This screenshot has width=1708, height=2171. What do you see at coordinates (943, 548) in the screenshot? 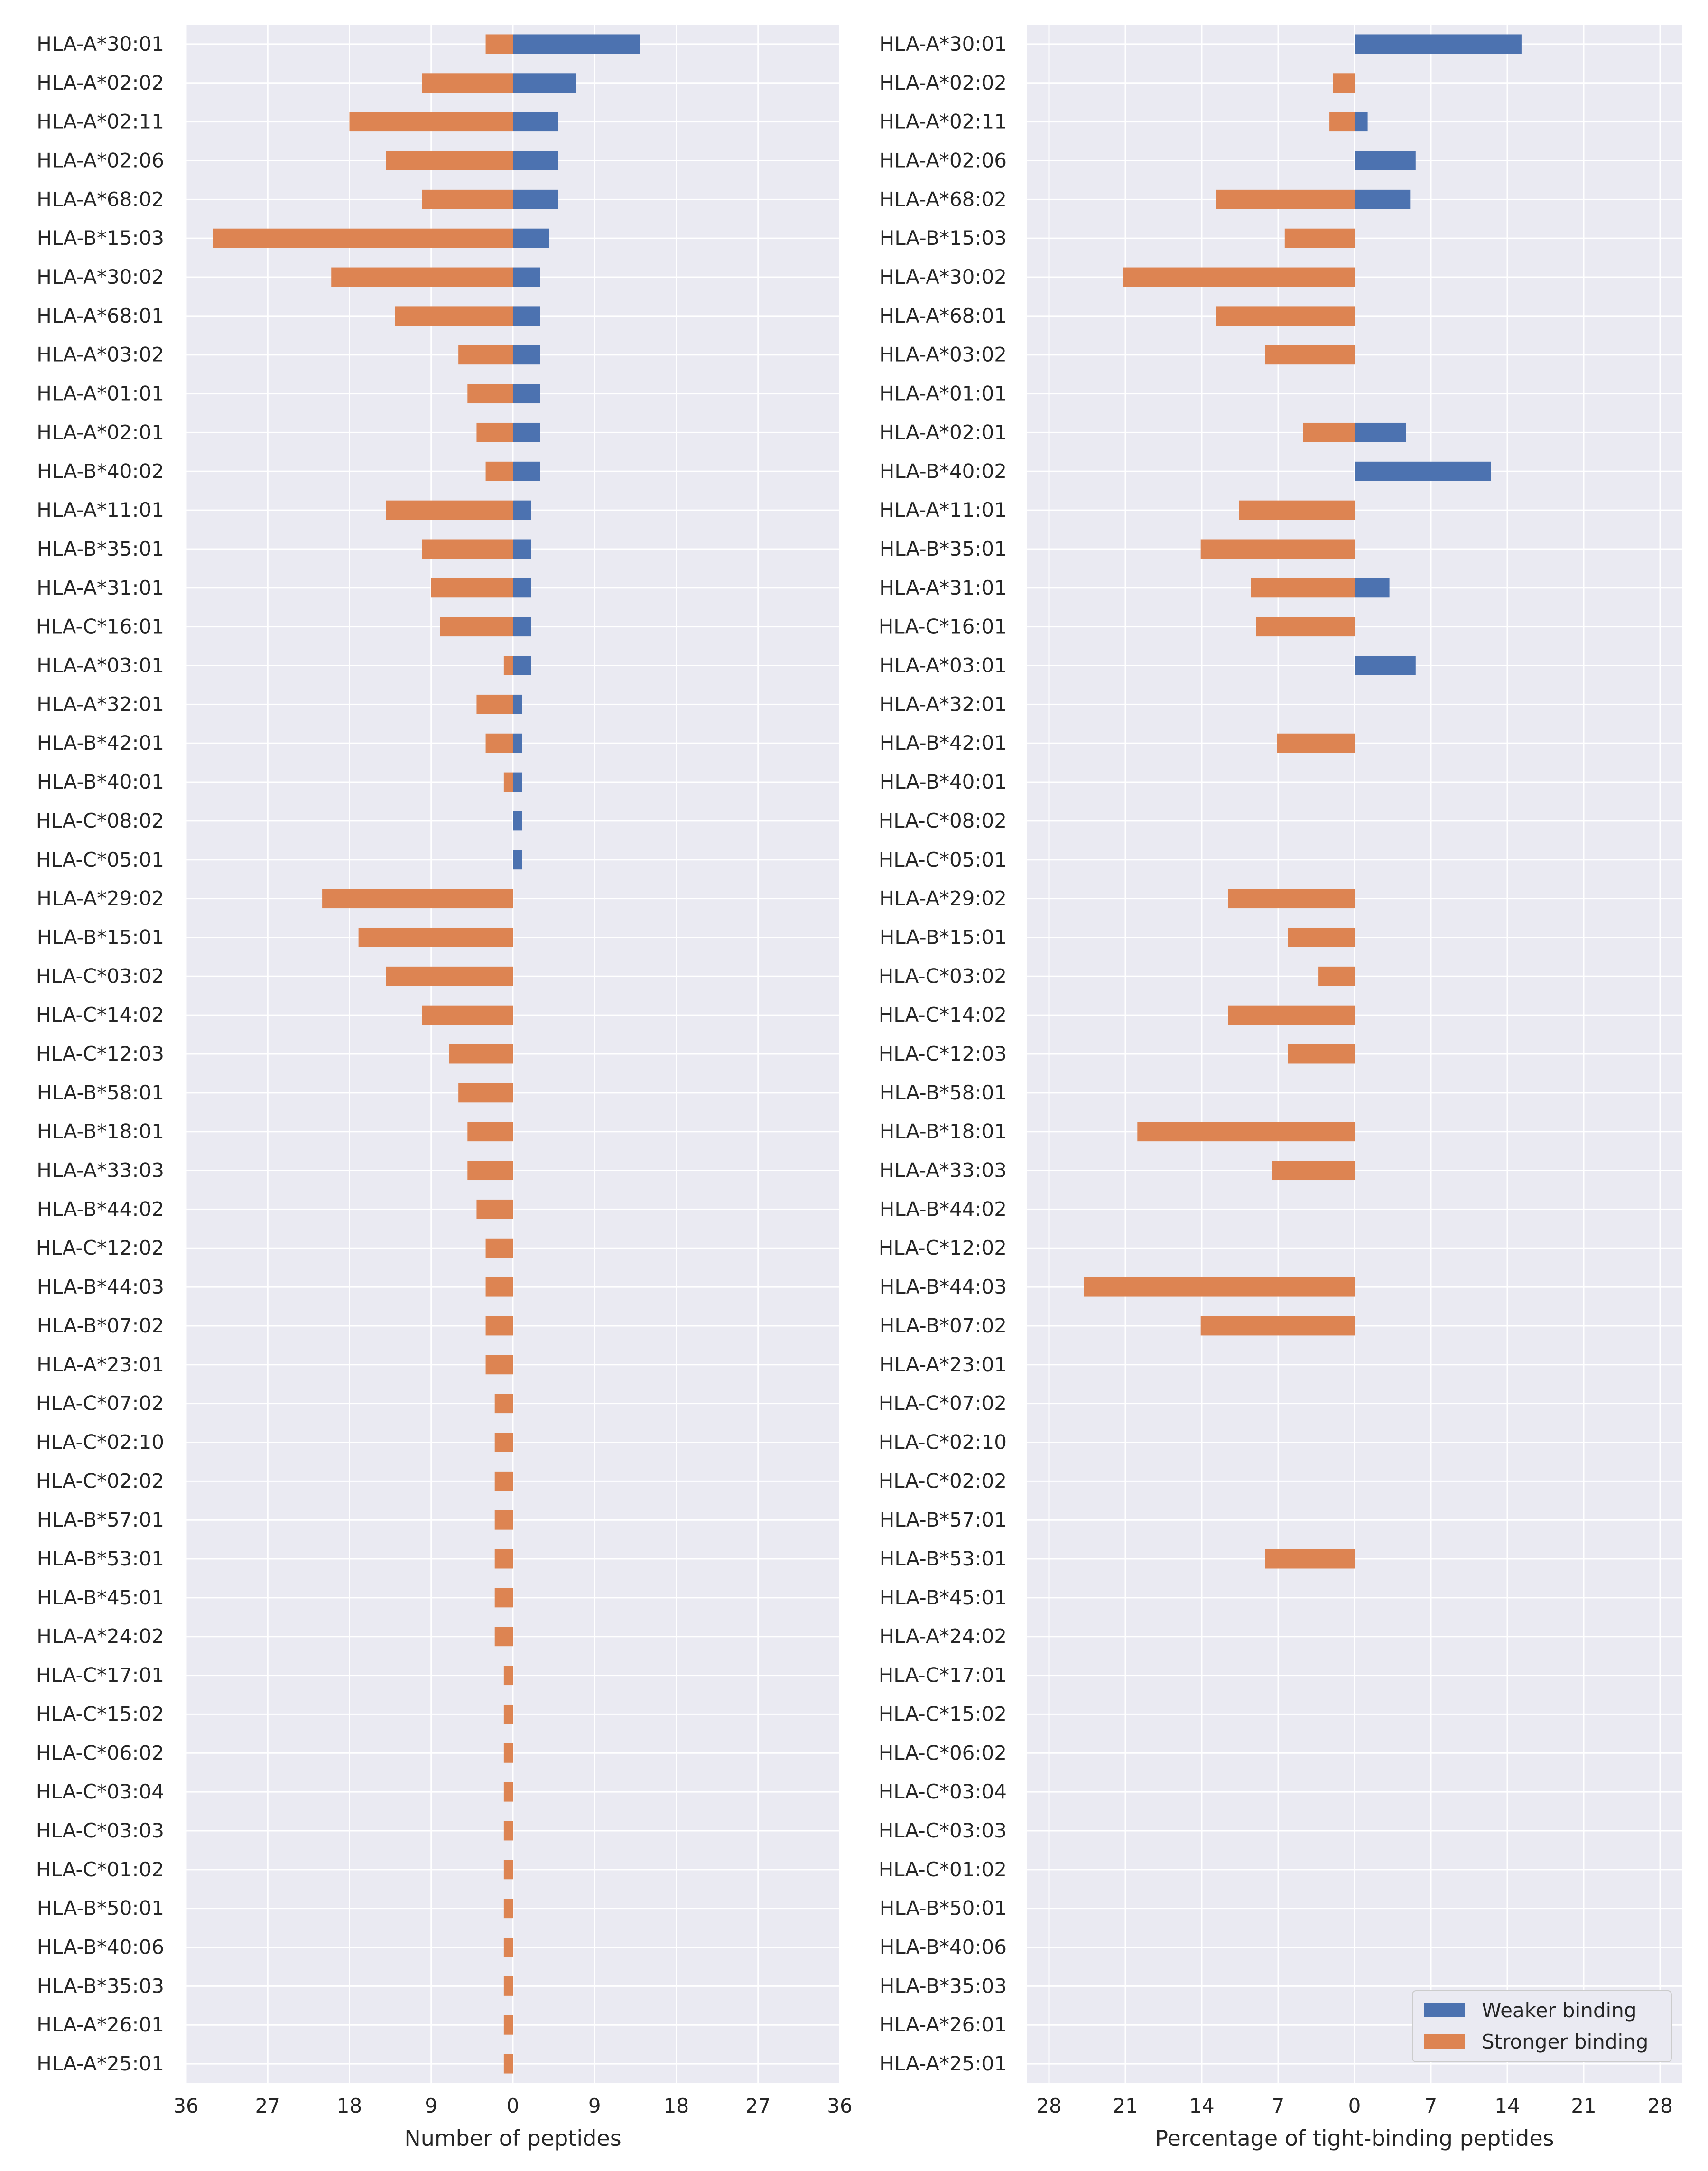
I see `y-tick-label: HLA-B*35:01` at bounding box center [943, 548].